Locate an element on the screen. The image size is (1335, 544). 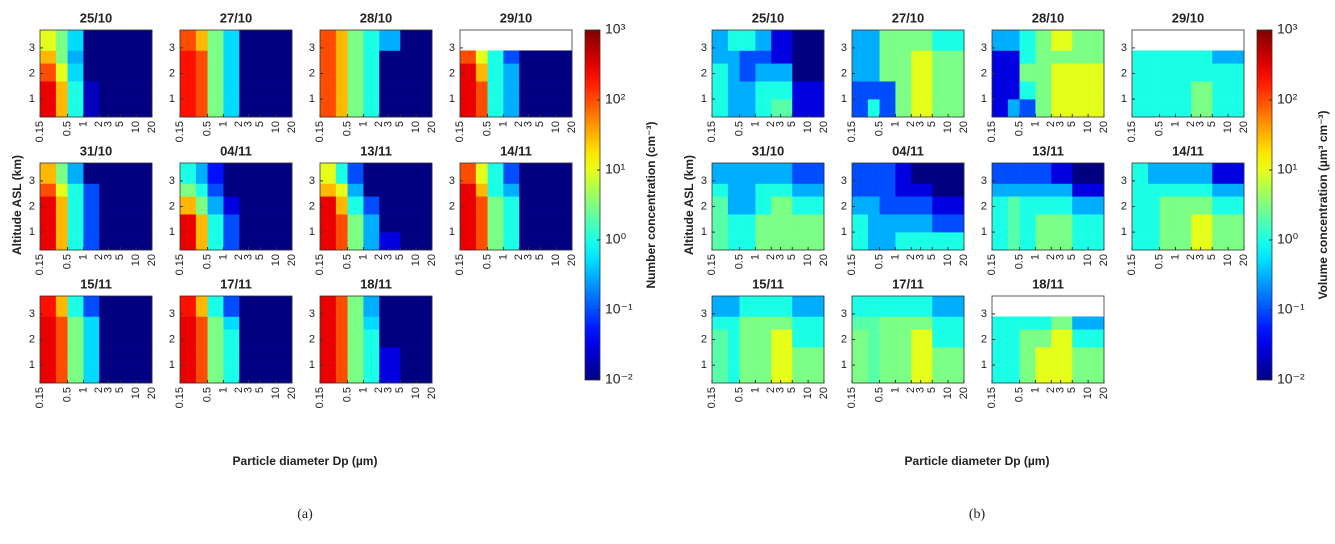
y-tick-label: 2 is located at coordinates (32, 206).